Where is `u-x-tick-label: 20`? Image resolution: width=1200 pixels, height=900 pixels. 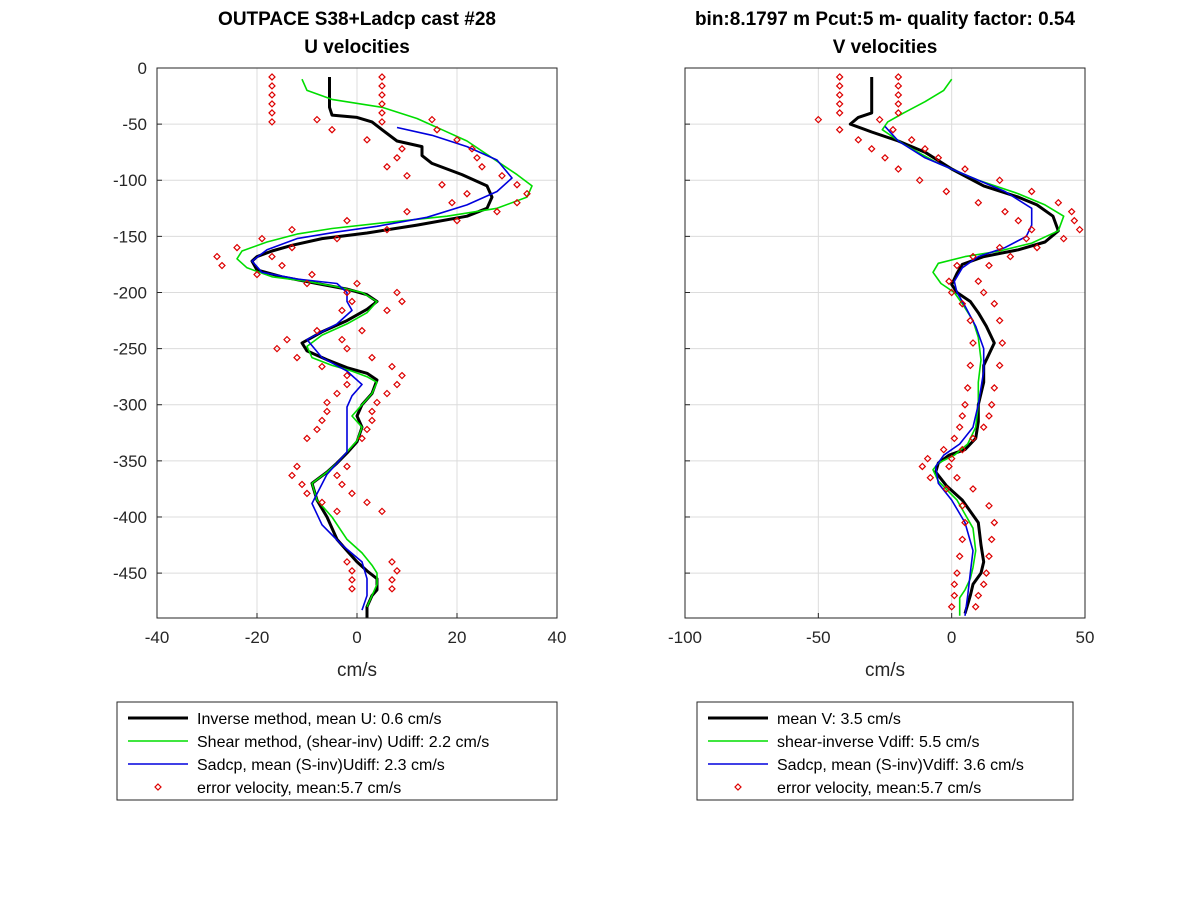 u-x-tick-label: 20 is located at coordinates (457, 637).